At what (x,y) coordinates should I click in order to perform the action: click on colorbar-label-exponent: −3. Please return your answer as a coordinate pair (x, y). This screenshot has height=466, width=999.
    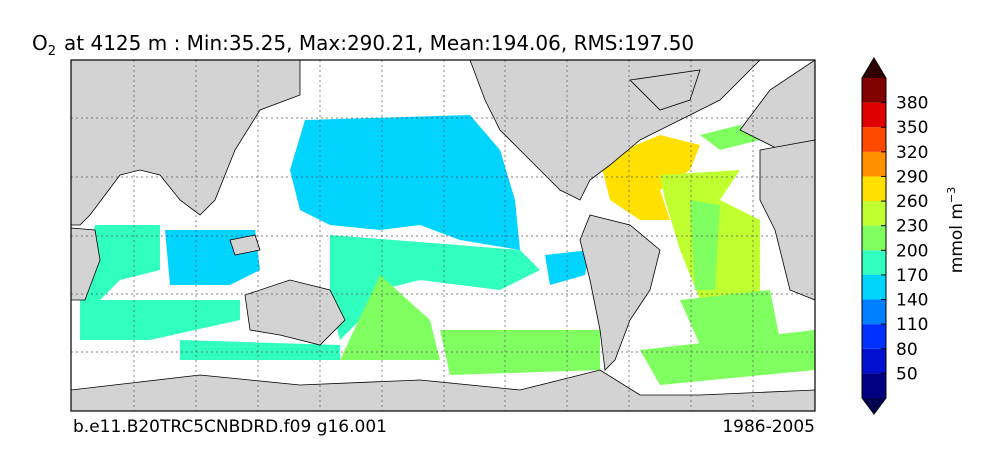
    Looking at the image, I should click on (951, 195).